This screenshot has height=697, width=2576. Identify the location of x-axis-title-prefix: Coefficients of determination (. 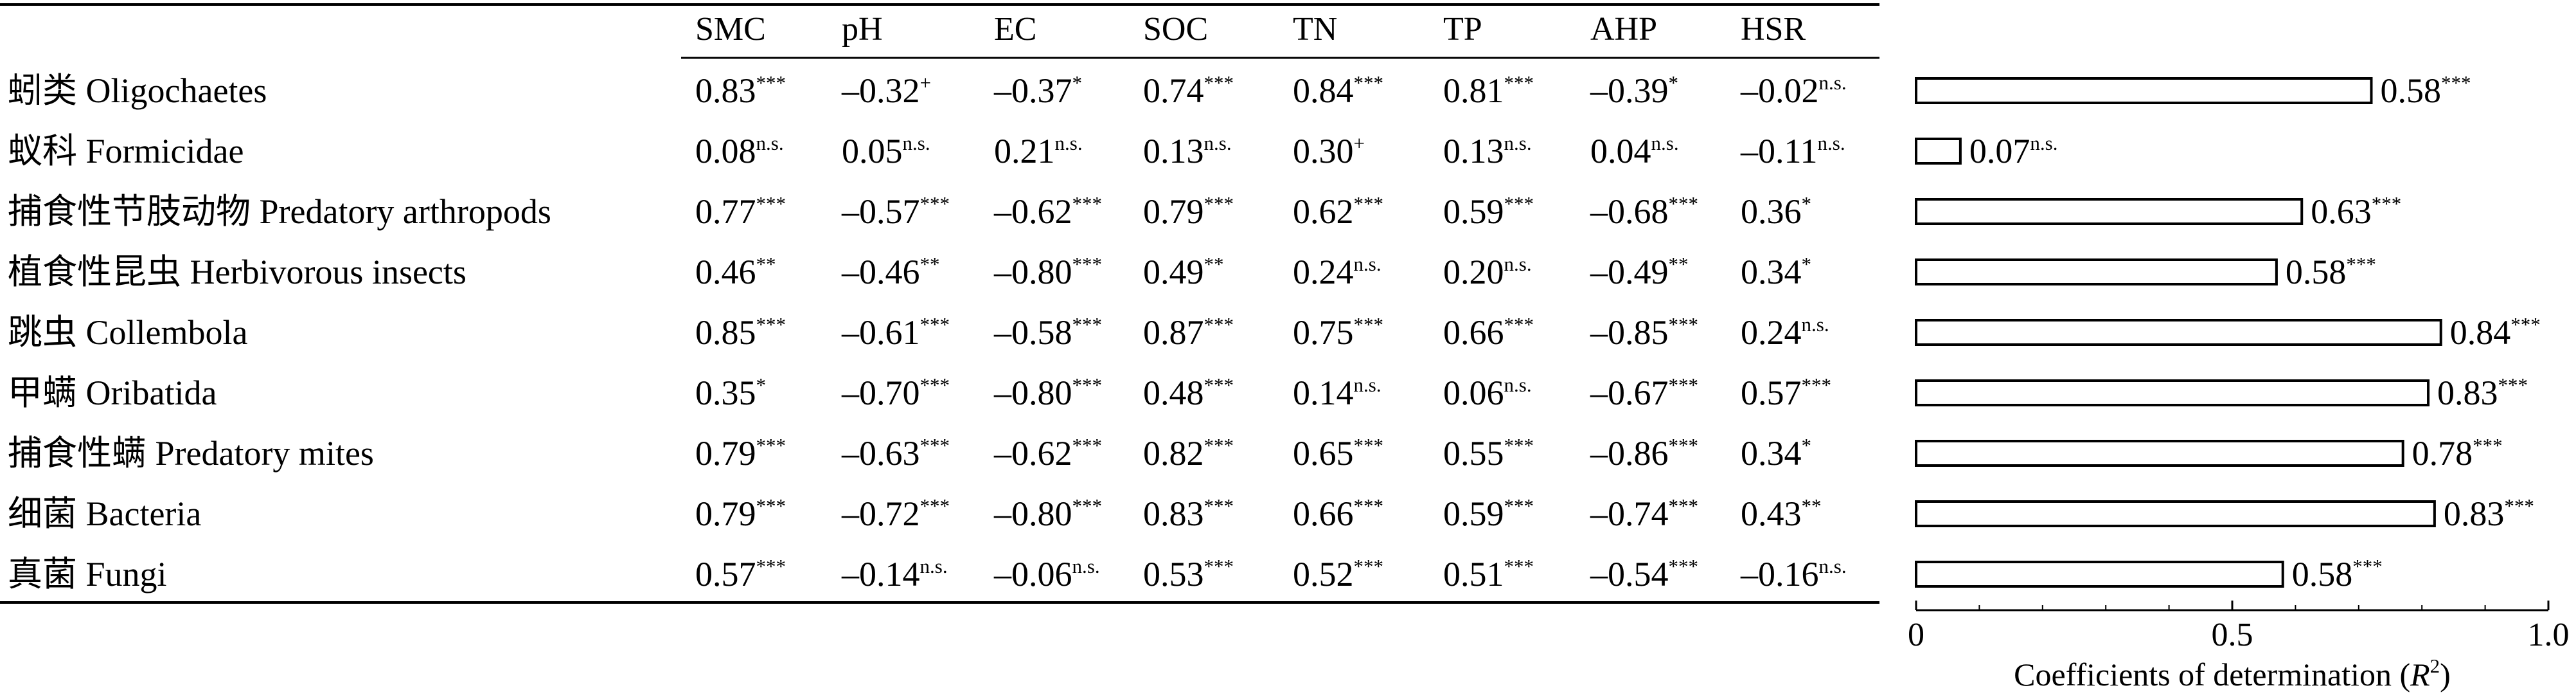
(2212, 674).